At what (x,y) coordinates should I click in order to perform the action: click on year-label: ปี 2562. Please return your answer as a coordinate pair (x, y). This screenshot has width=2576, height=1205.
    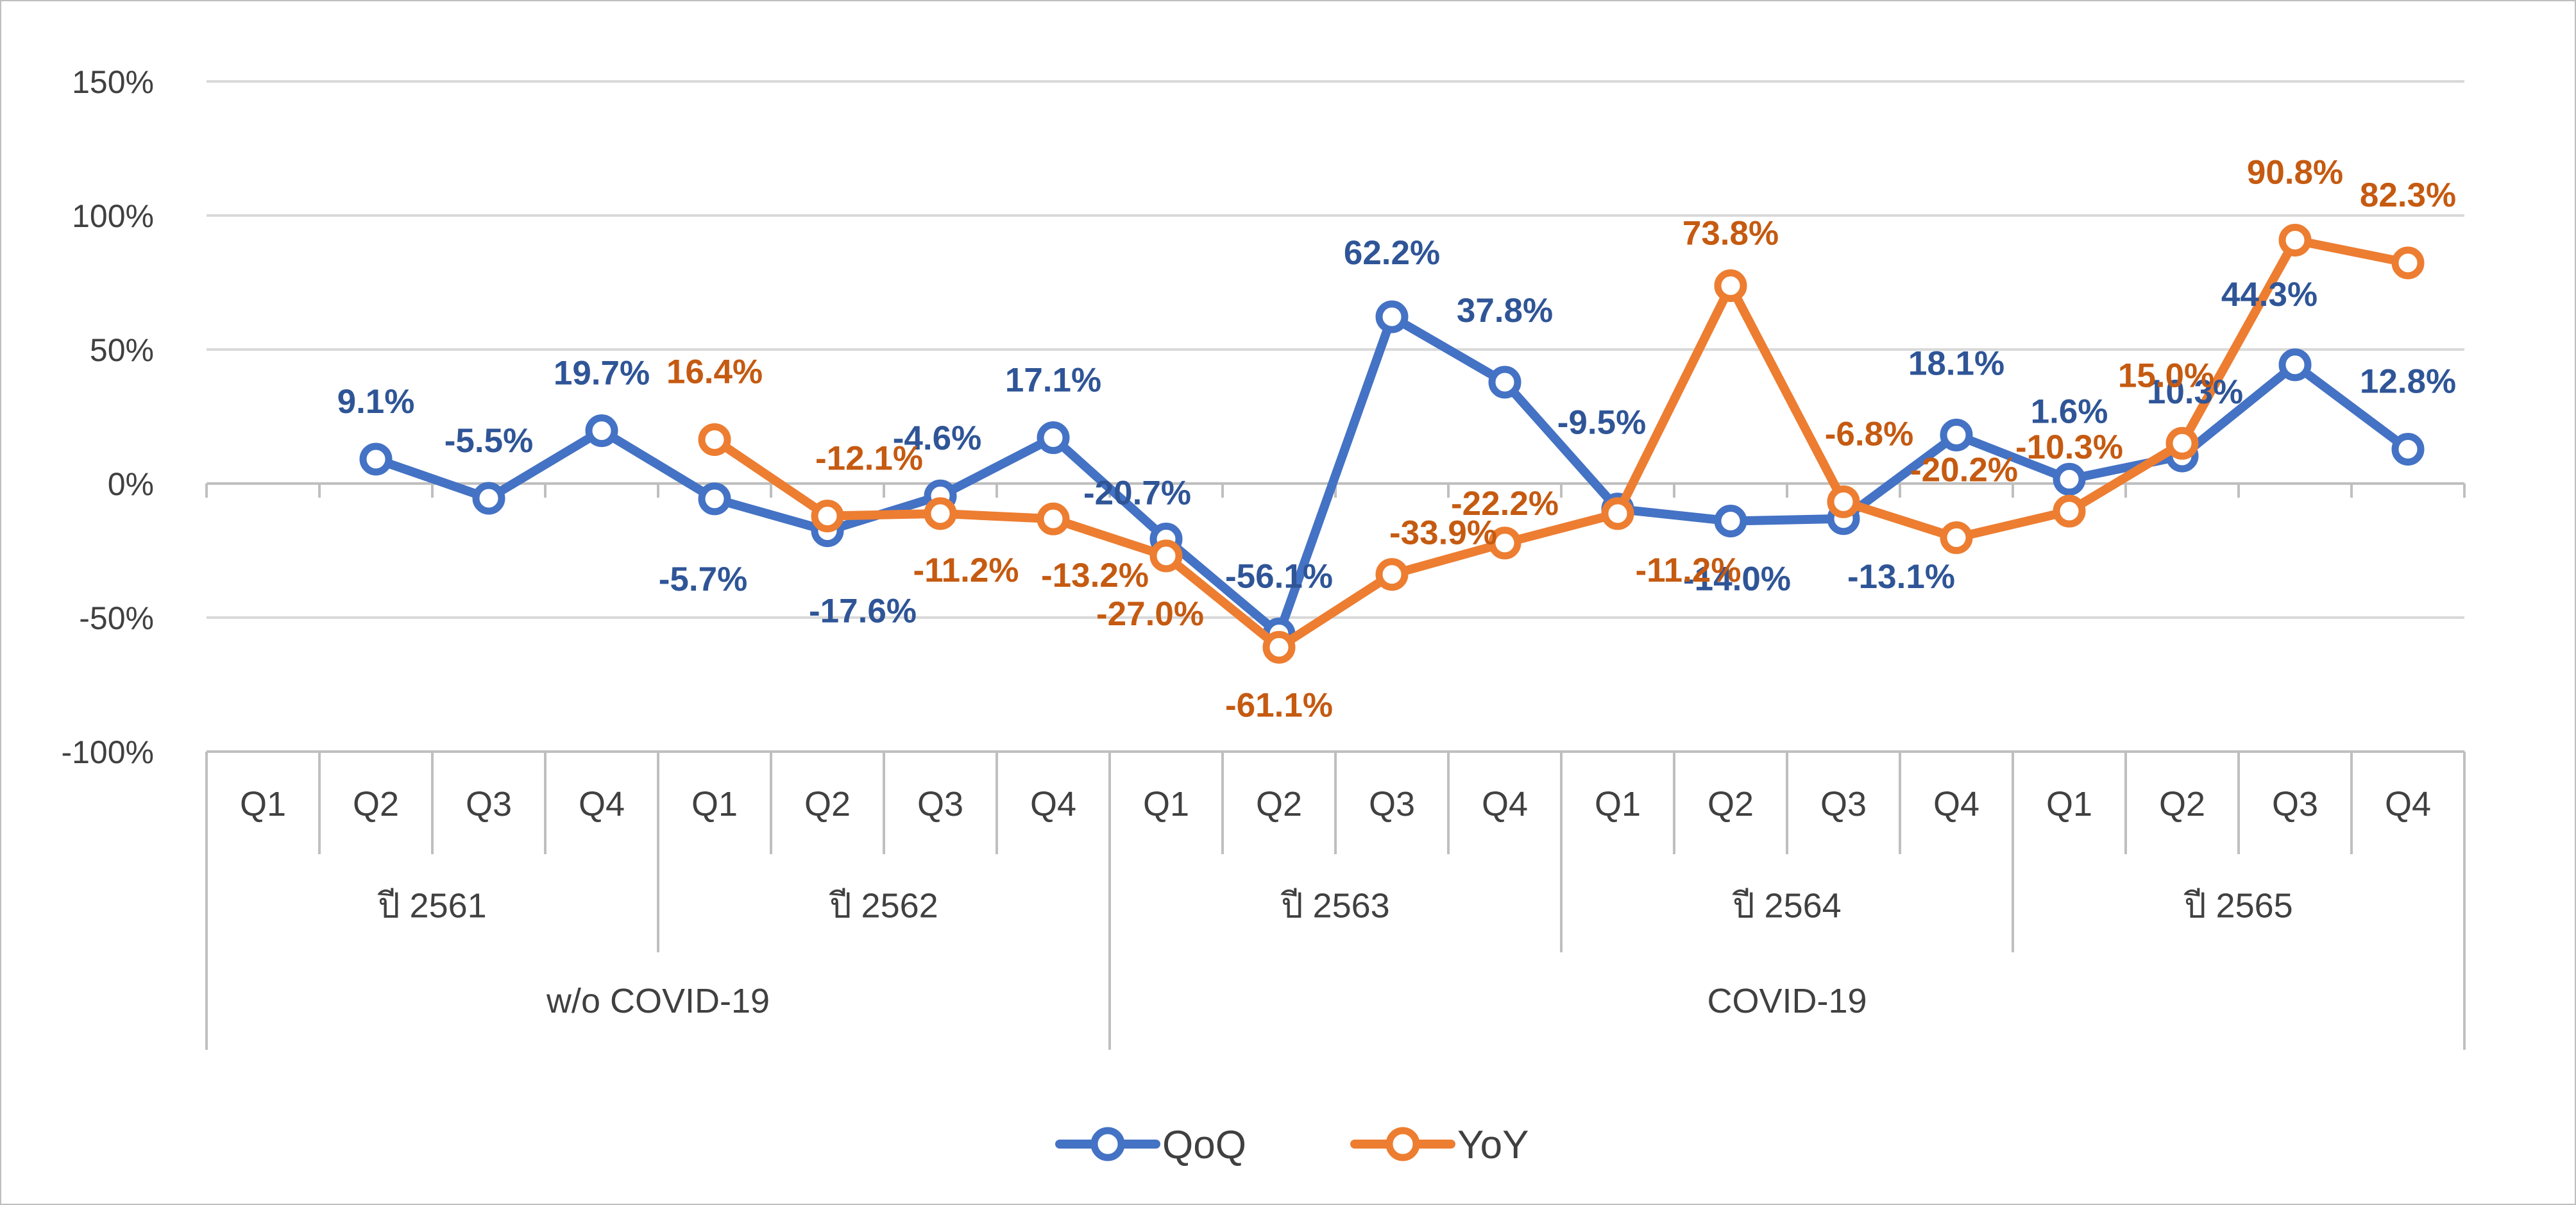
    Looking at the image, I should click on (883, 906).